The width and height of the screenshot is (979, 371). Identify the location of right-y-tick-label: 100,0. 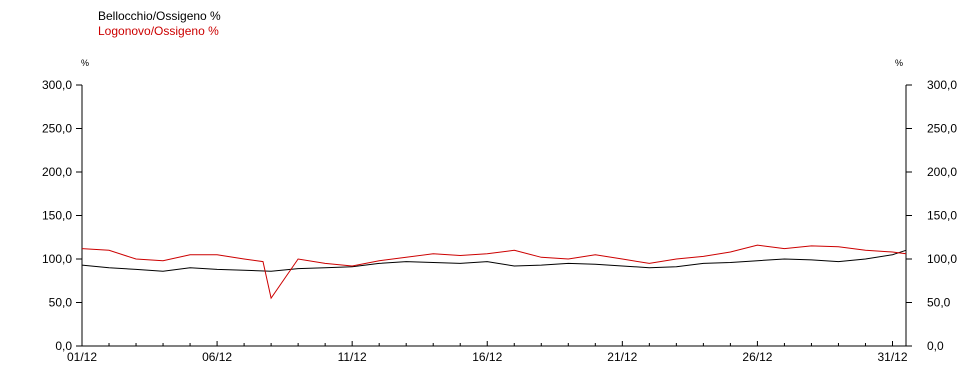
(942, 259).